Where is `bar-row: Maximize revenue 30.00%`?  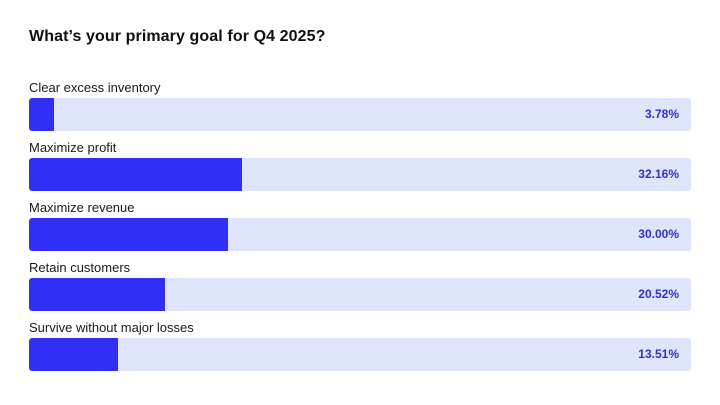
bar-row: Maximize revenue 30.00% is located at coordinates (360, 228).